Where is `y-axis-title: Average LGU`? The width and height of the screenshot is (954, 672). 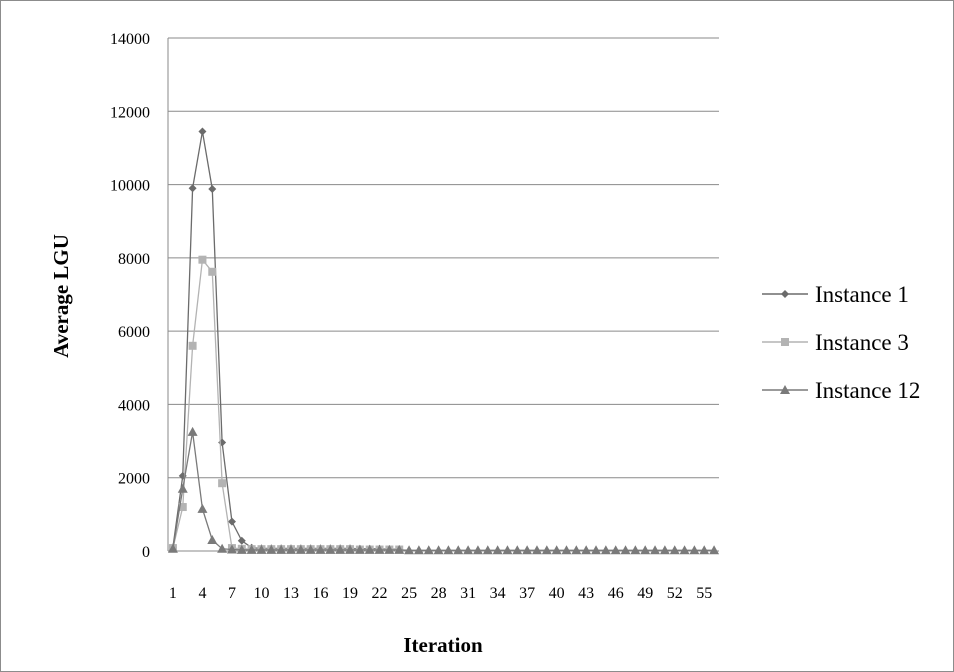 y-axis-title: Average LGU is located at coordinates (61, 296).